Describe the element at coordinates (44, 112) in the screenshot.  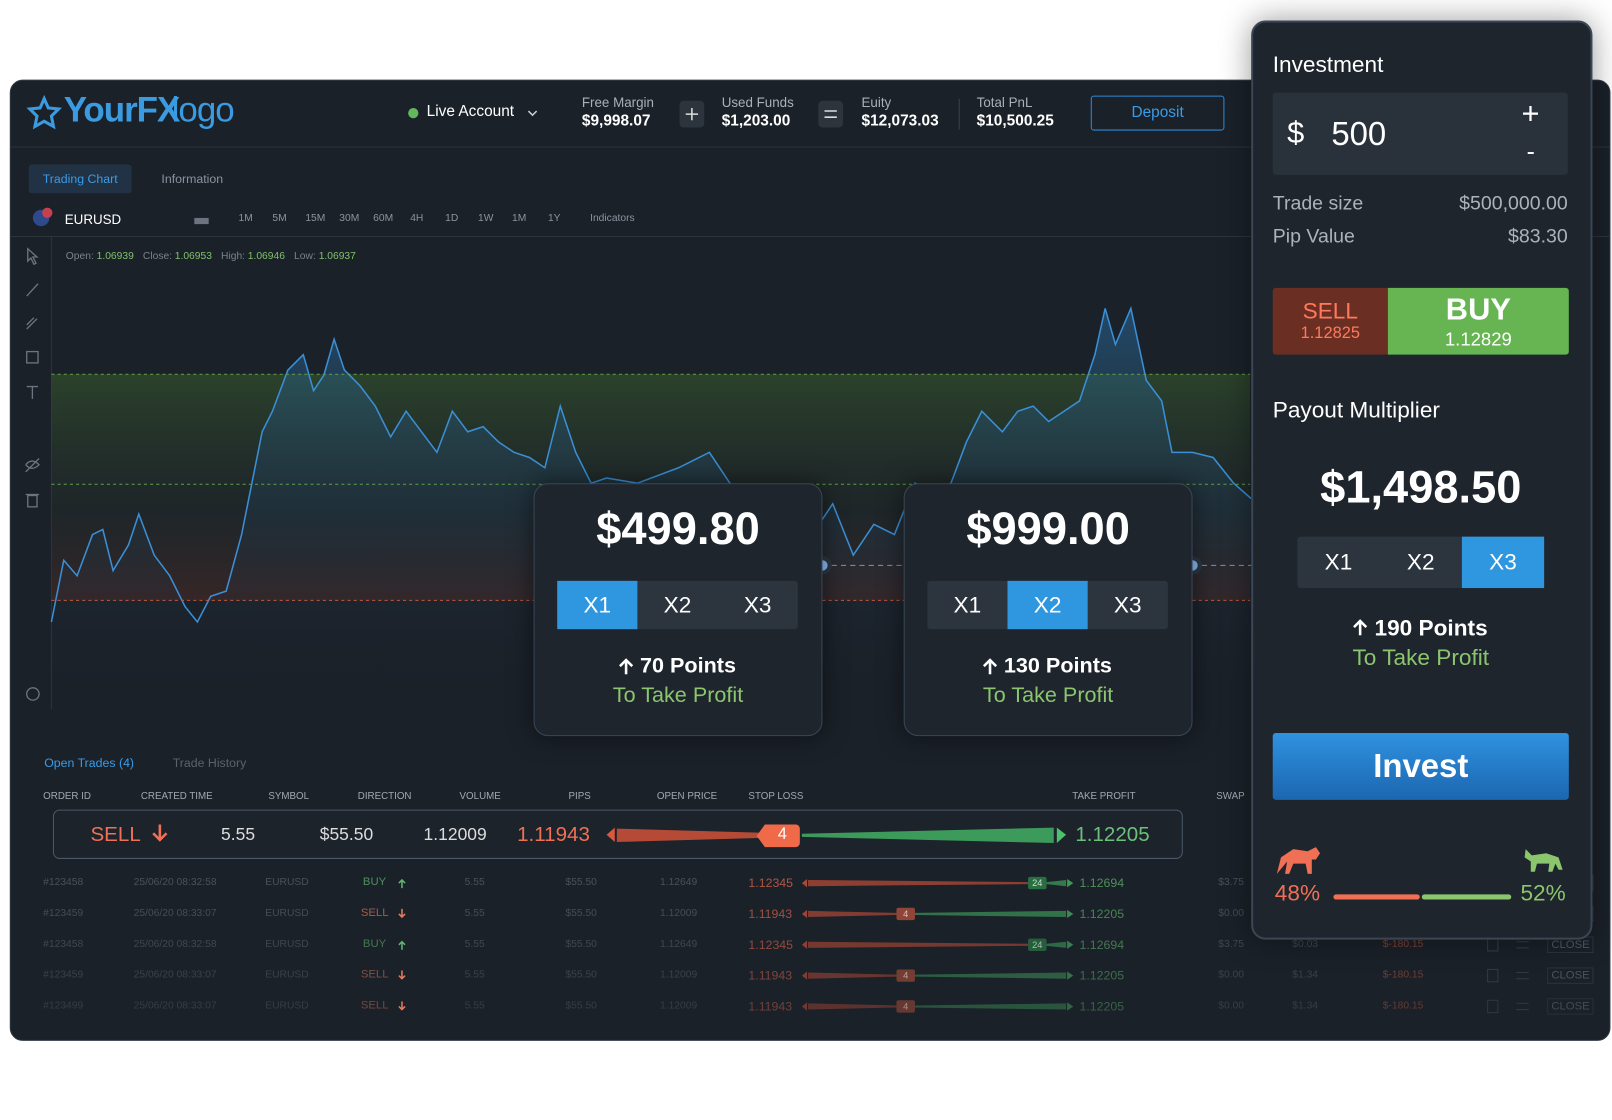
I see `logo-icon` at that location.